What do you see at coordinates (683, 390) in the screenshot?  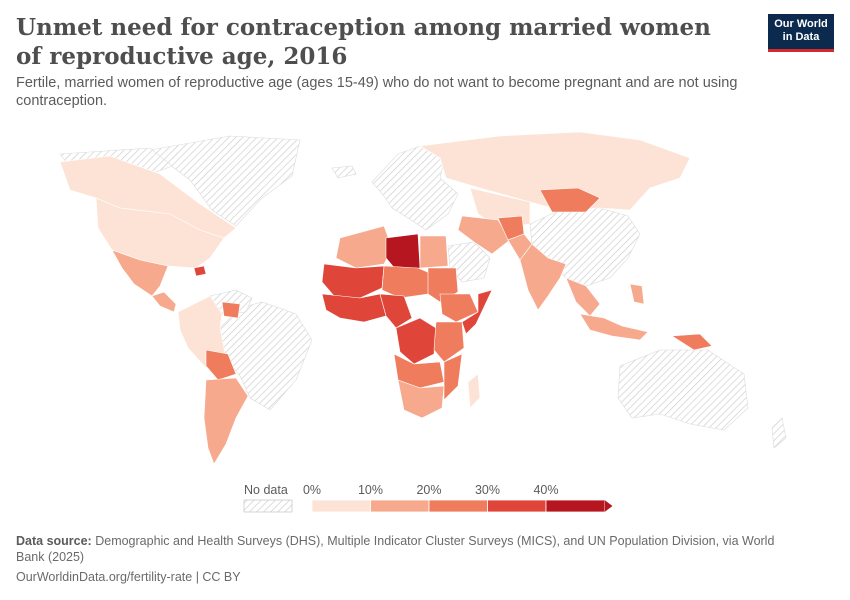 I see `map-region-australia` at bounding box center [683, 390].